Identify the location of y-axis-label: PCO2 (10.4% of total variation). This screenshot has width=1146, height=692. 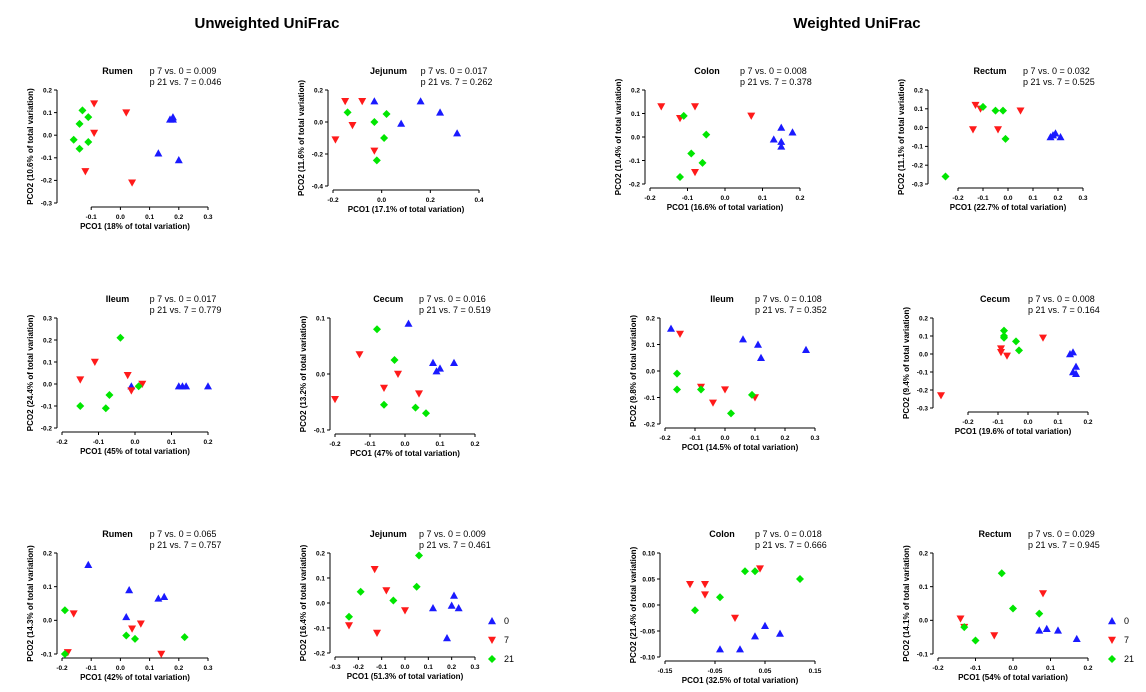
(618, 136).